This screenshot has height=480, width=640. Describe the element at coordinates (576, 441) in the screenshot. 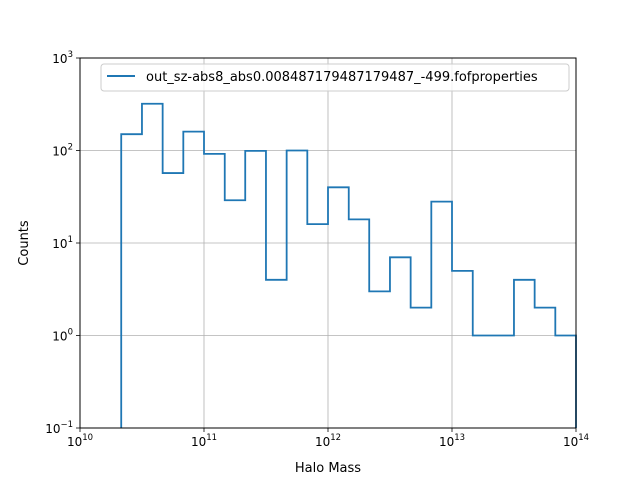

I see `x-tick-label: 1014` at that location.